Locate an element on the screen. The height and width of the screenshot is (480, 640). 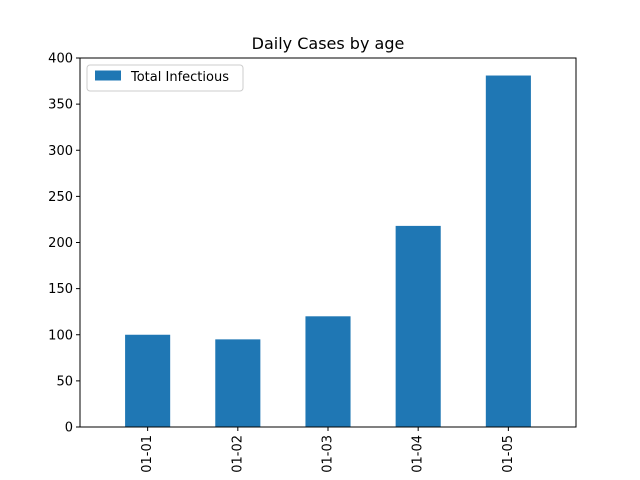
chart-title: Daily Cases by age is located at coordinates (328, 43).